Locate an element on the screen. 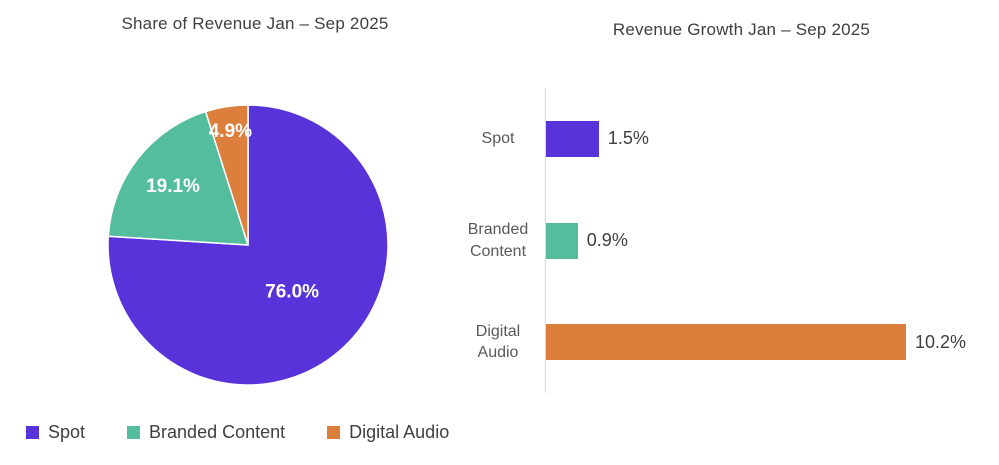 Image resolution: width=999 pixels, height=465 pixels. legend-item-branded-content: Branded Content is located at coordinates (206, 432).